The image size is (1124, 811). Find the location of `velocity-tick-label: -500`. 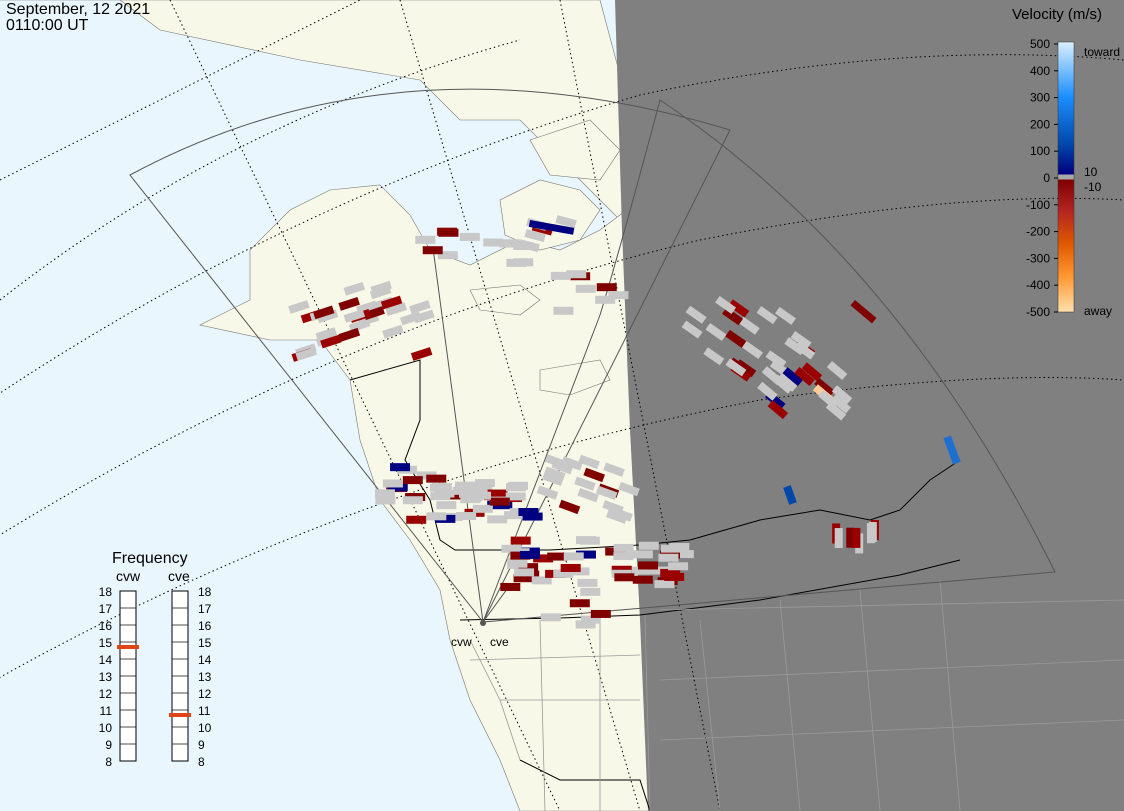

velocity-tick-label: -500 is located at coordinates (1038, 312).